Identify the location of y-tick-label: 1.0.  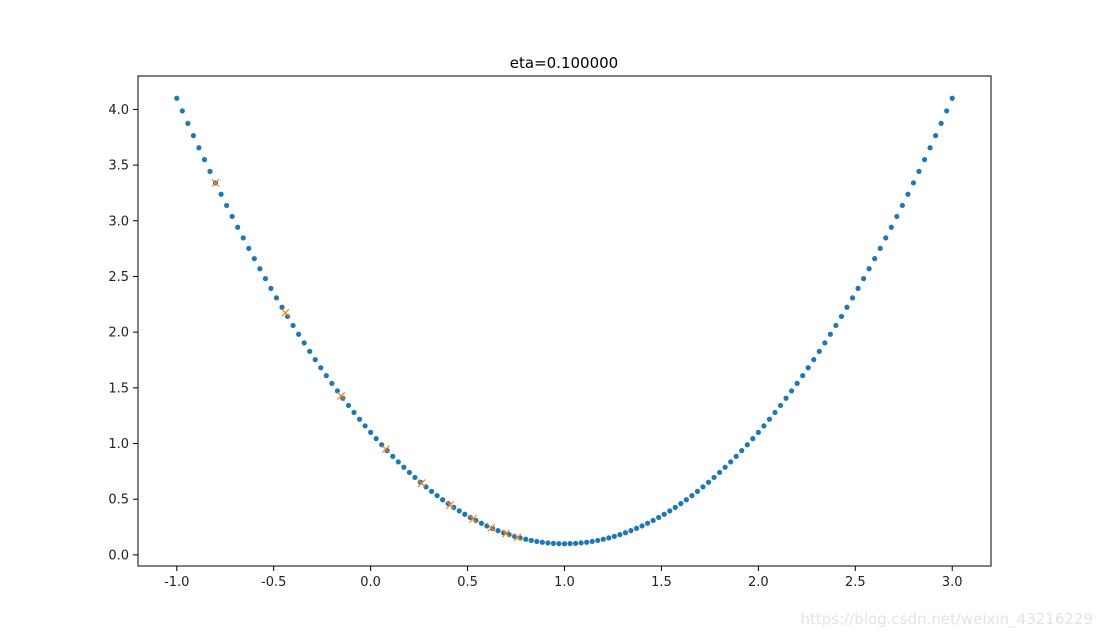
(118, 444).